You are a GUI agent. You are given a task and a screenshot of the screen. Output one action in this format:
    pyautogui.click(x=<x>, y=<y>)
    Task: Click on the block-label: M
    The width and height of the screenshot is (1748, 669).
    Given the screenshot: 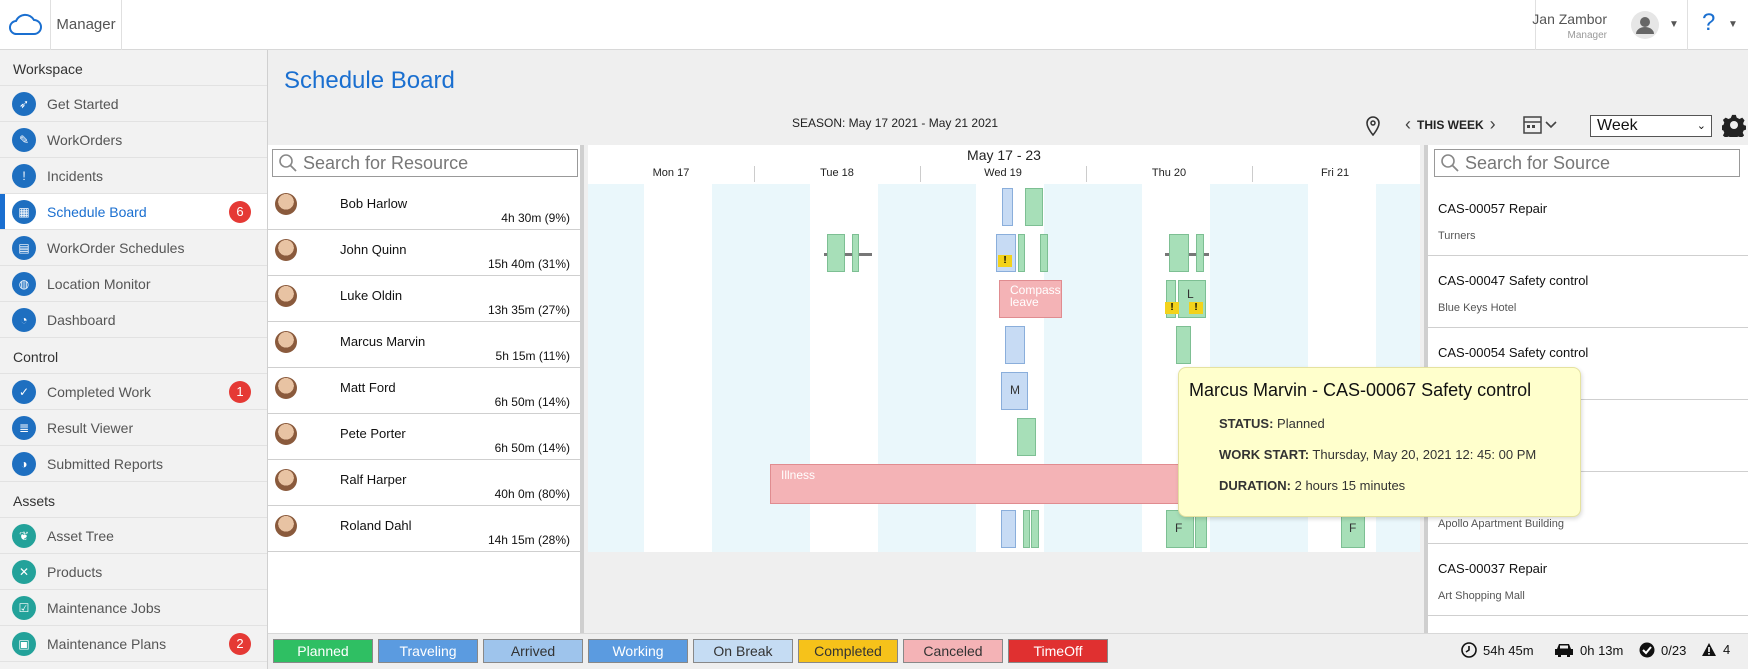 What is the action you would take?
    pyautogui.click(x=1015, y=390)
    